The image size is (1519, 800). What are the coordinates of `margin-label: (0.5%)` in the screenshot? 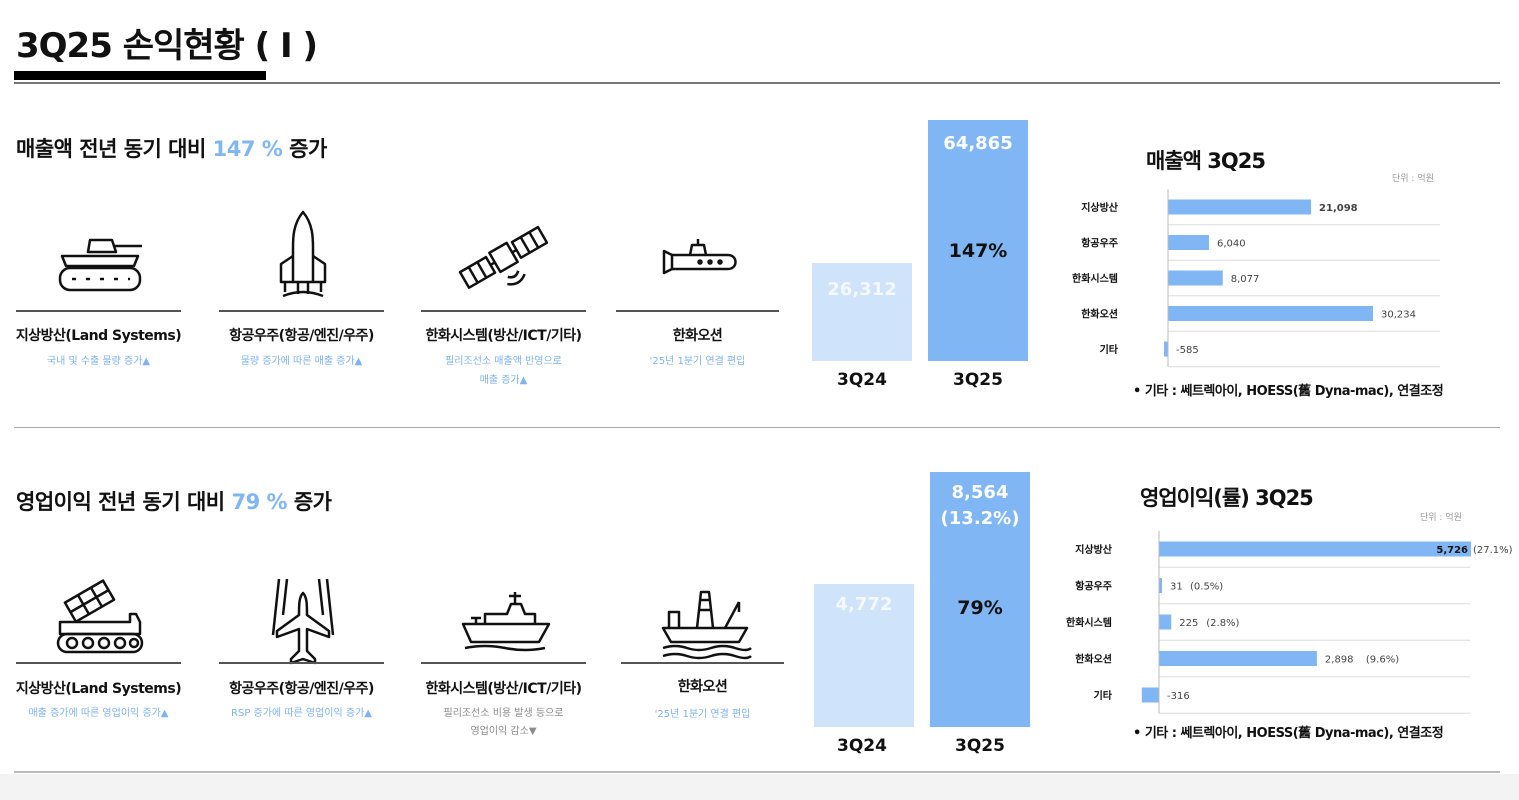 It's located at (1206, 587).